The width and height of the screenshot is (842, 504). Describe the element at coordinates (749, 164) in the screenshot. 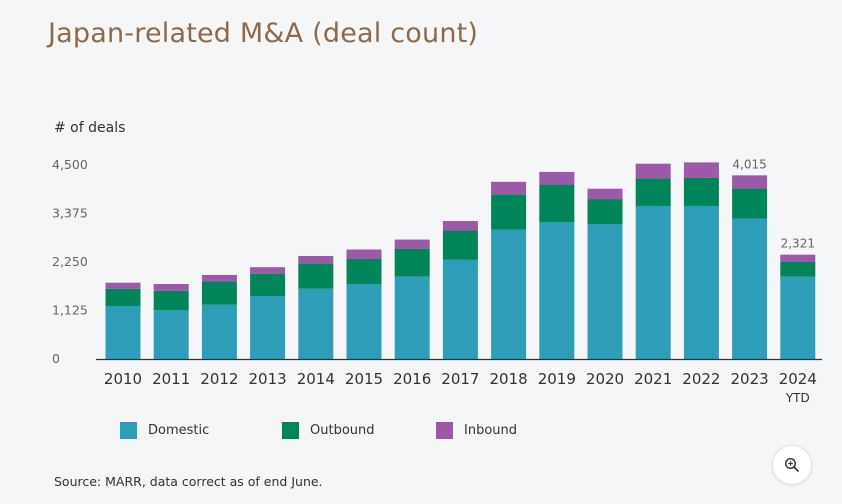

I see `data-label-2023: 4,015` at that location.